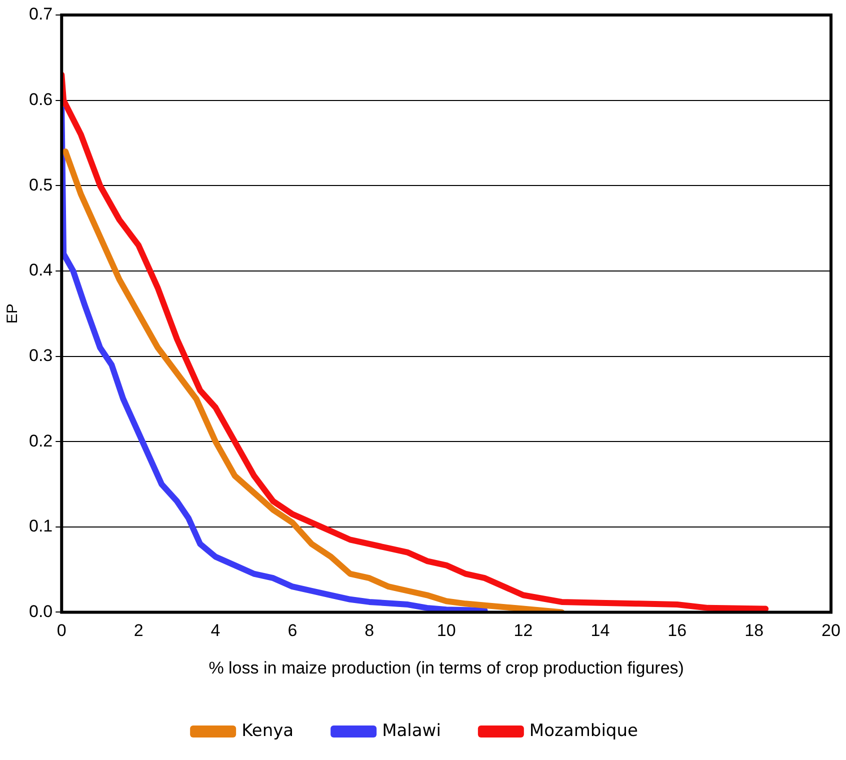 This screenshot has width=846, height=760. I want to click on x-tick-label: 18, so click(754, 630).